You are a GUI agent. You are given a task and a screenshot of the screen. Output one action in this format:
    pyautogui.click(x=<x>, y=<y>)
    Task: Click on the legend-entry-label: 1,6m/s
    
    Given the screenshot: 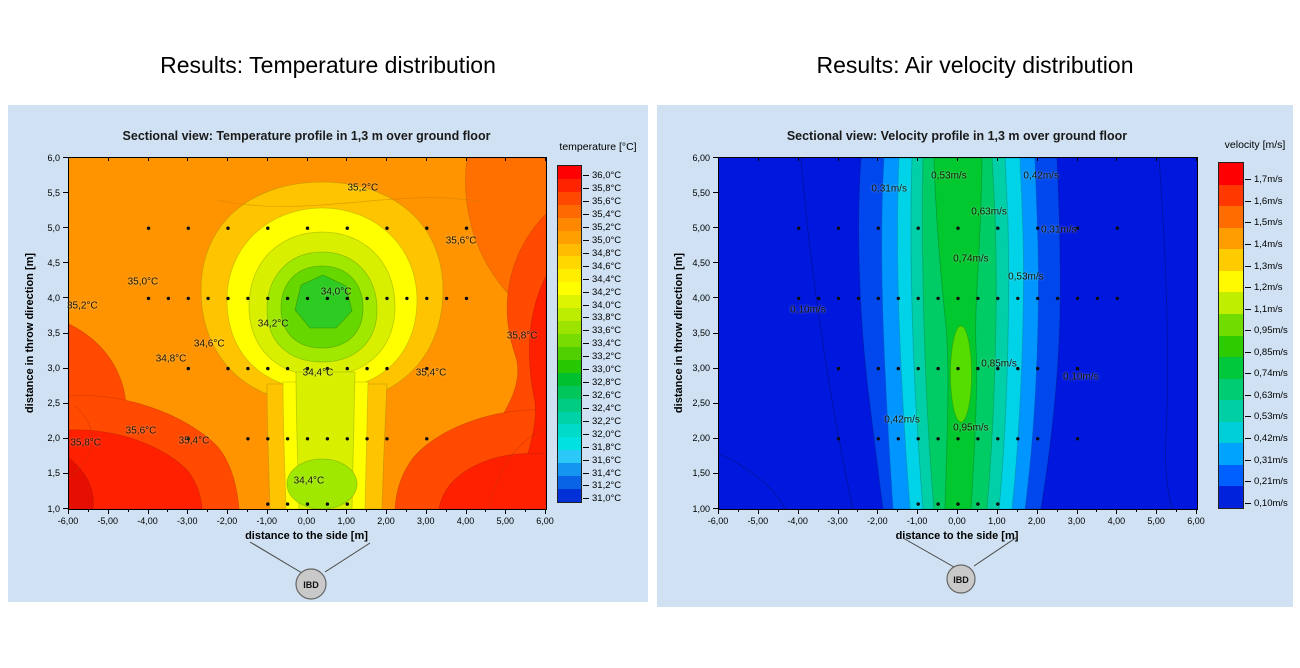 What is the action you would take?
    pyautogui.click(x=1268, y=201)
    